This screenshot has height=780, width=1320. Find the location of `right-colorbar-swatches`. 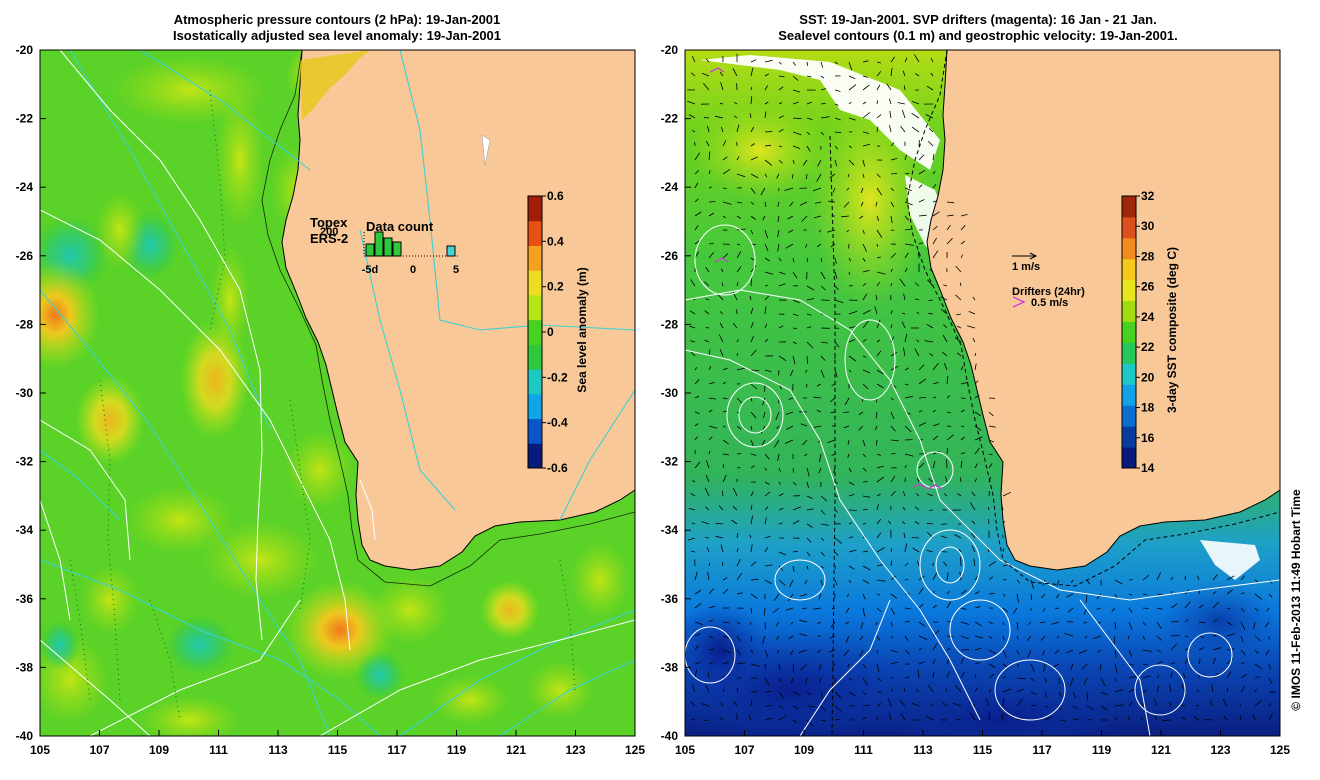

right-colorbar-swatches is located at coordinates (1129, 332).